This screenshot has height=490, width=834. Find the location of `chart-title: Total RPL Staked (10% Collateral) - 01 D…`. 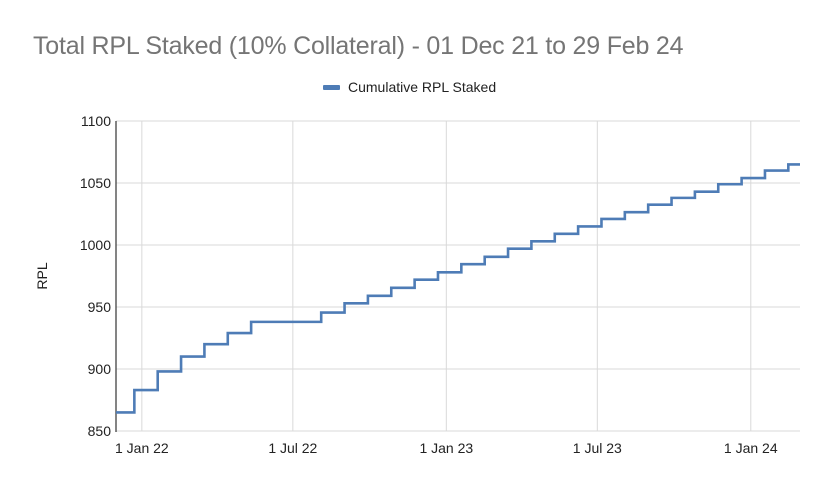

chart-title: Total RPL Staked (10% Collateral) - 01 D… is located at coordinates (358, 46).